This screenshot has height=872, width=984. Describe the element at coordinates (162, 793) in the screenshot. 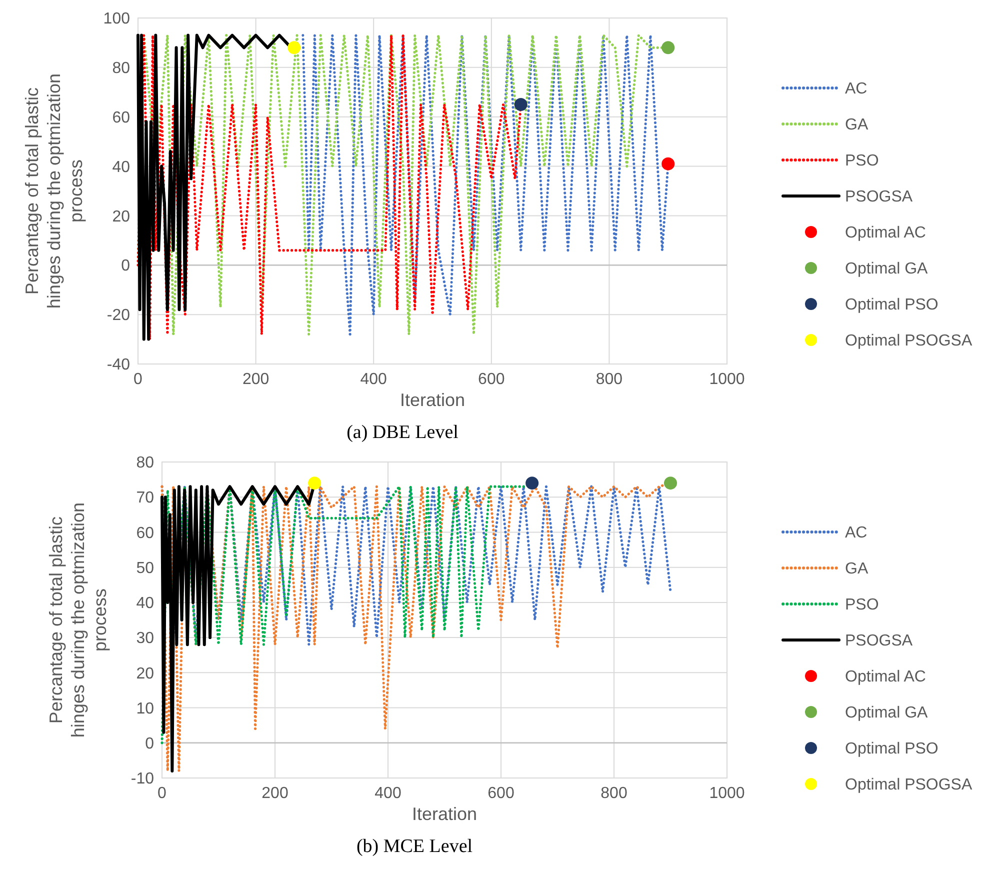

I see `x-tick-label: 0` at that location.